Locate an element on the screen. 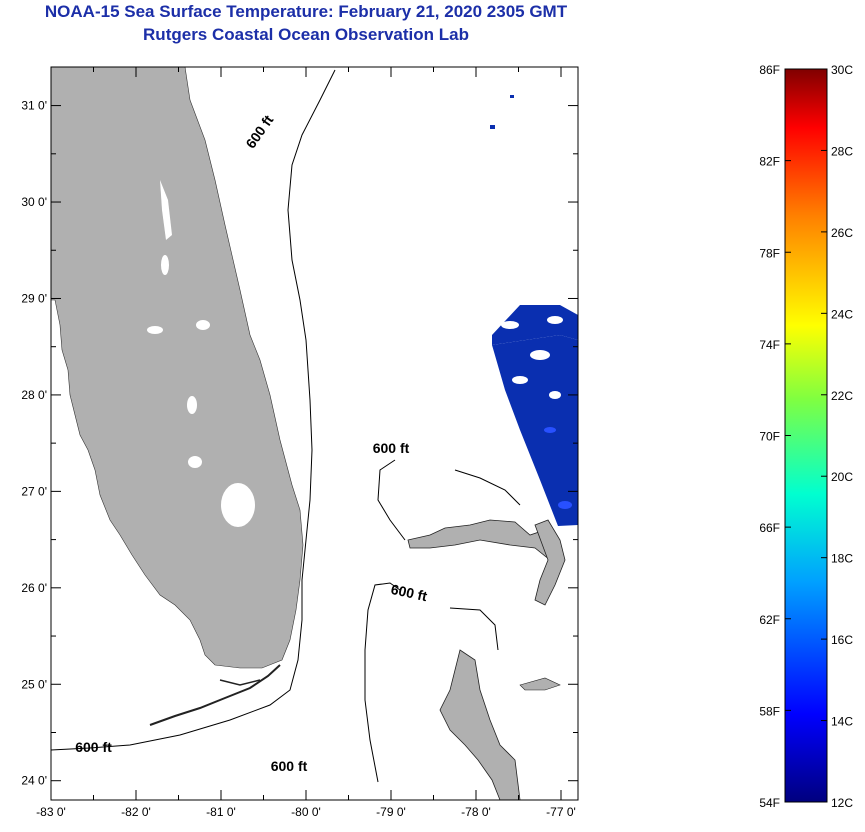  coastal-islands is located at coordinates (240, 682).